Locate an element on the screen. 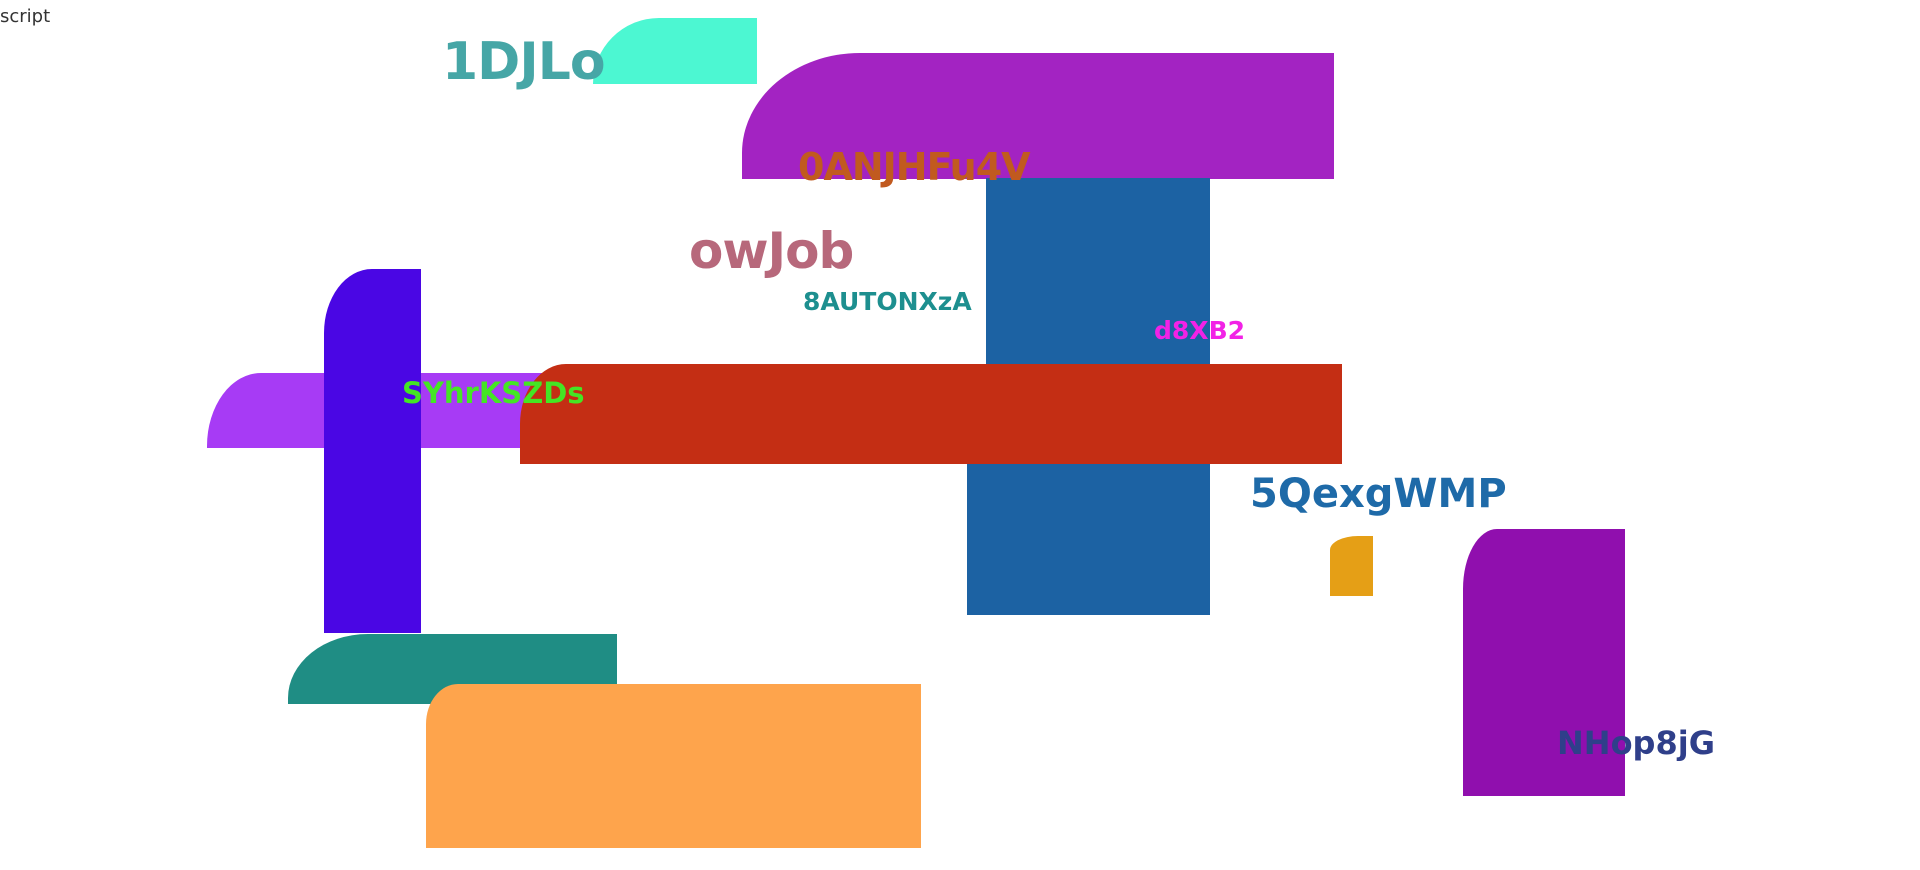 This screenshot has height=870, width=1920. peach-block is located at coordinates (673, 766).